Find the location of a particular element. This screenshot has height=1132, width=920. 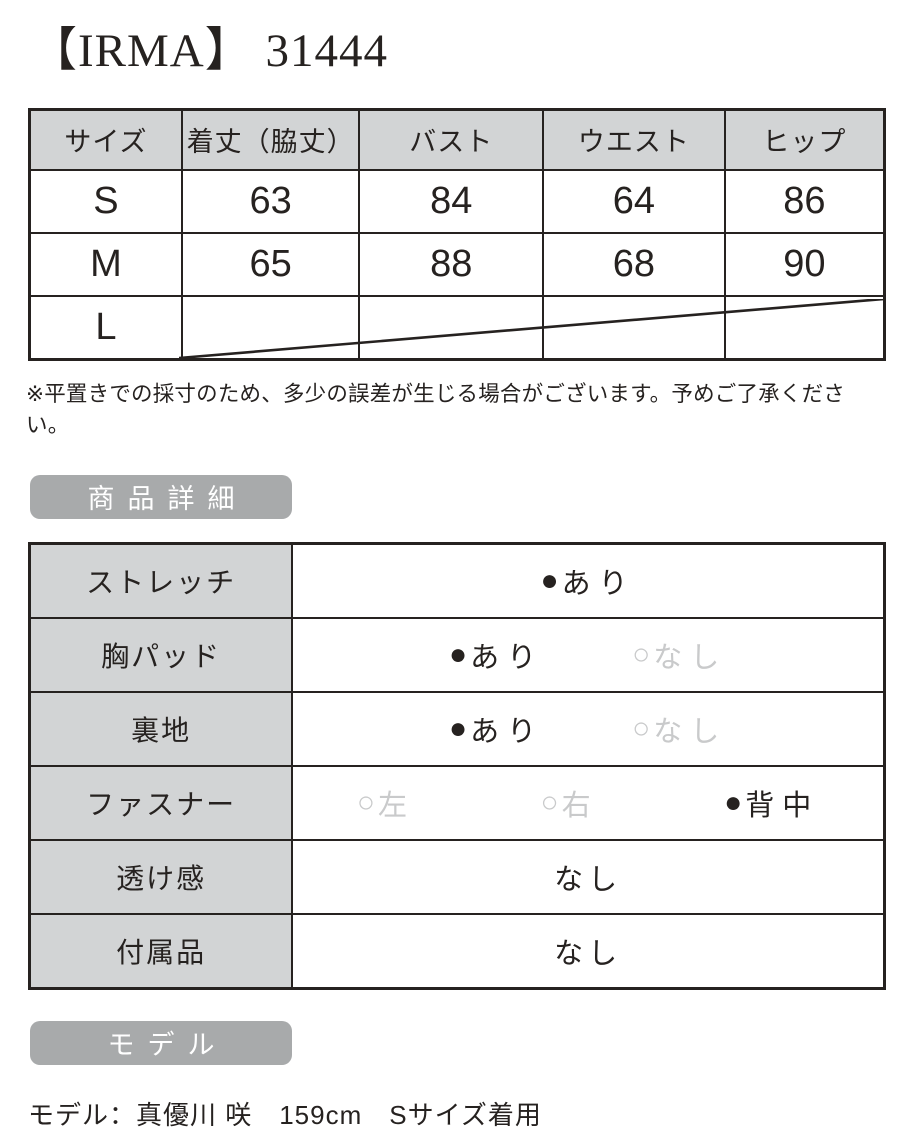

size-value-cell: 65 is located at coordinates (270, 264).